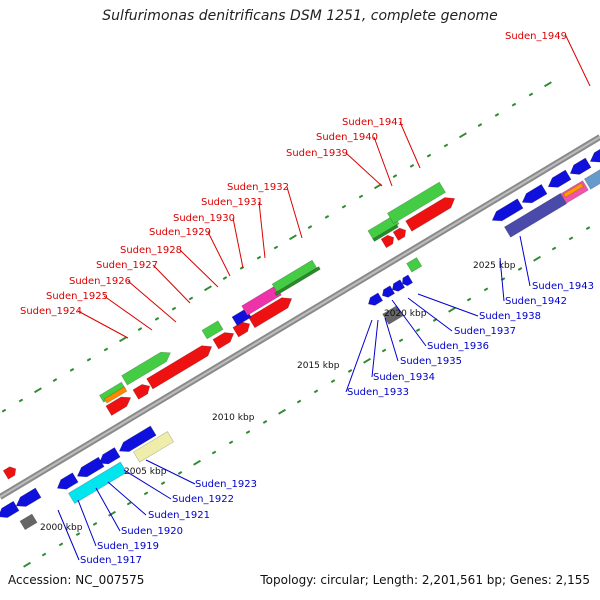 Image resolution: width=600 pixels, height=600 pixels. I want to click on gene-label-suden-1934: Suden_1934, so click(404, 377).